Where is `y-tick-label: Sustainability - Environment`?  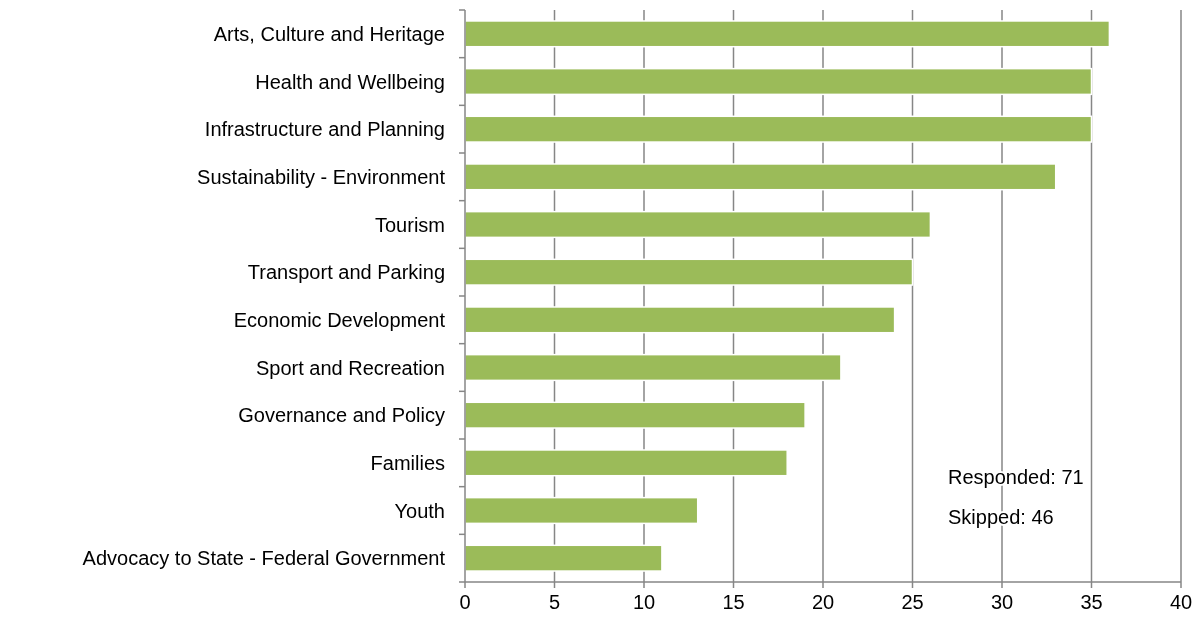
y-tick-label: Sustainability - Environment is located at coordinates (321, 176).